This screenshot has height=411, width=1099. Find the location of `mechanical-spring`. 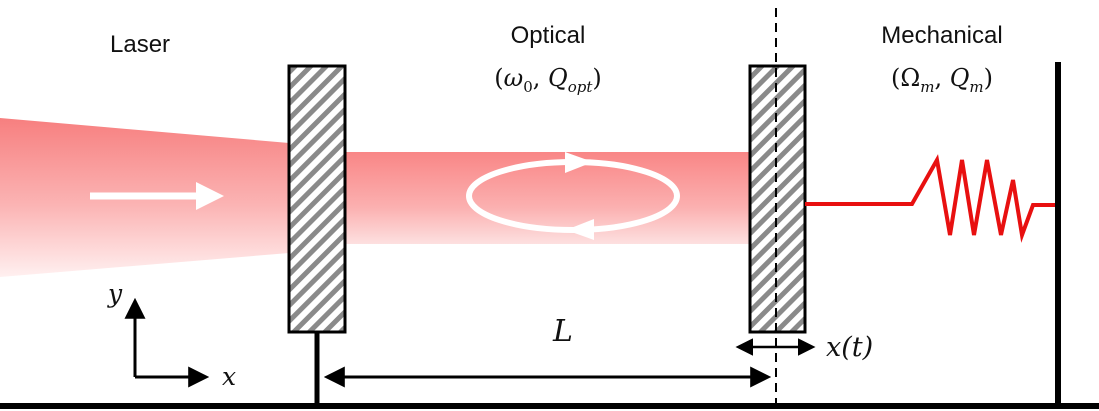

mechanical-spring is located at coordinates (931, 198).